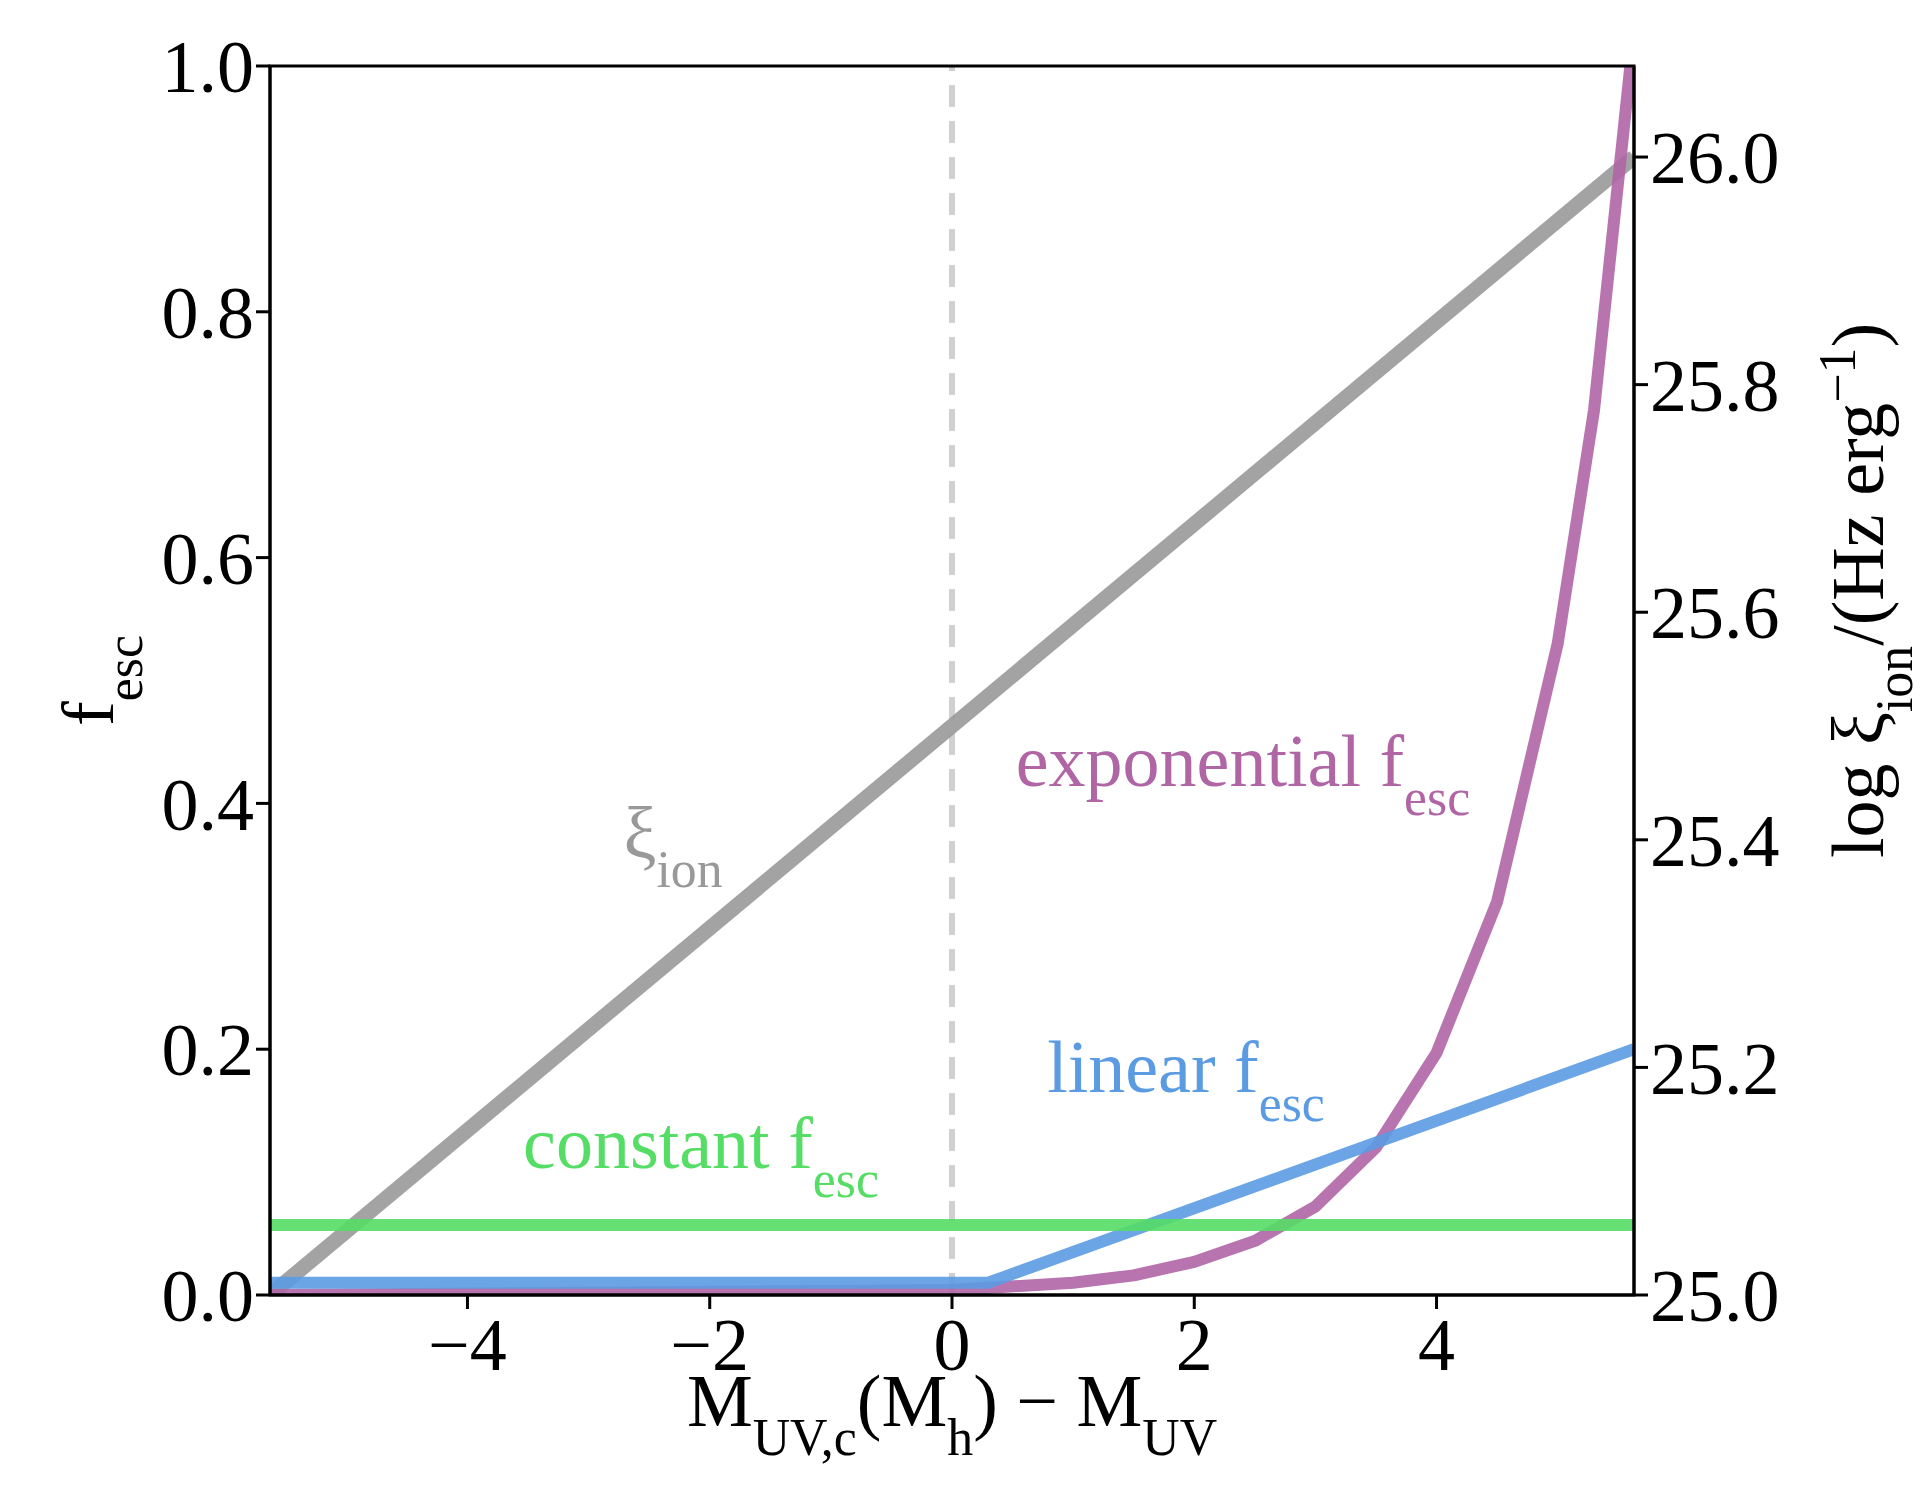  Describe the element at coordinates (1715, 1068) in the screenshot. I see `y2-tick-label: 25.2` at that location.